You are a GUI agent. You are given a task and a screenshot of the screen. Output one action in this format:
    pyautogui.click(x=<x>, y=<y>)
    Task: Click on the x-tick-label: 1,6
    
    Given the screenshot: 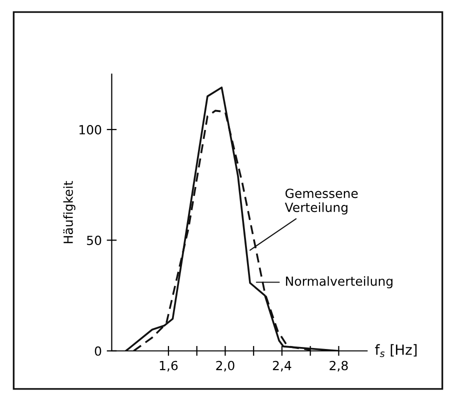 What is the action you would take?
    pyautogui.click(x=169, y=366)
    